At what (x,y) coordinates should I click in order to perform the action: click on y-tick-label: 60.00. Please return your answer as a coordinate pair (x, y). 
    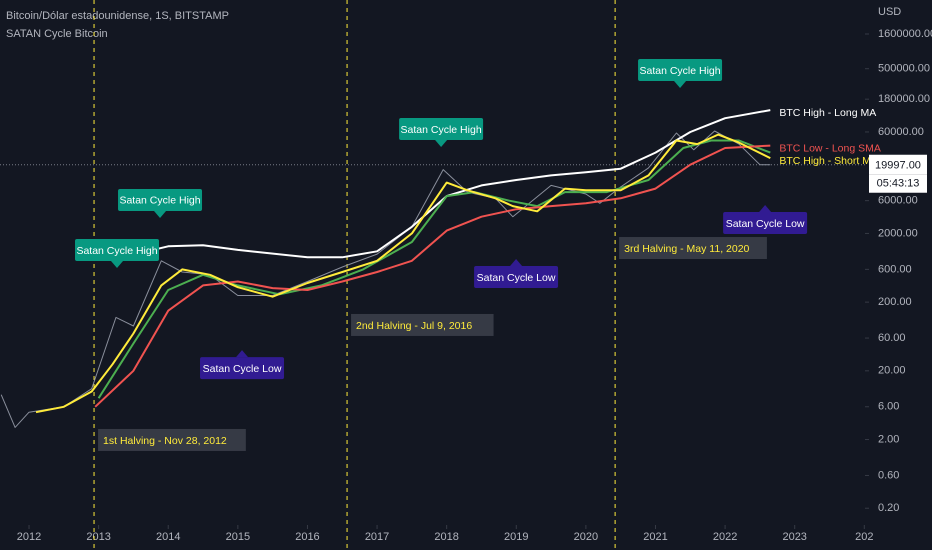
    Looking at the image, I should click on (892, 338).